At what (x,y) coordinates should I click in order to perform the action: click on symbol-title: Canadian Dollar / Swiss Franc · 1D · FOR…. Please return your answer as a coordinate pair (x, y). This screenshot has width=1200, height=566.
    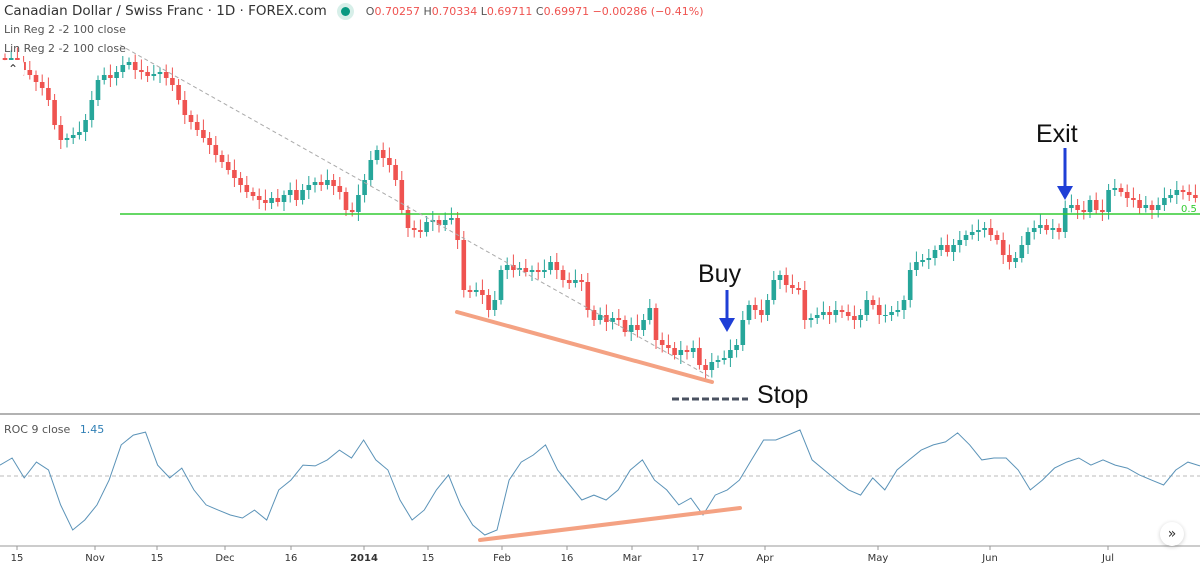
    Looking at the image, I should click on (165, 11).